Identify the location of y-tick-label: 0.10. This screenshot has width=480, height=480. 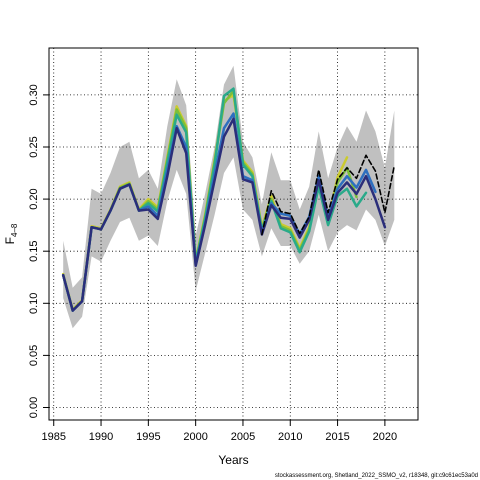
(34, 303).